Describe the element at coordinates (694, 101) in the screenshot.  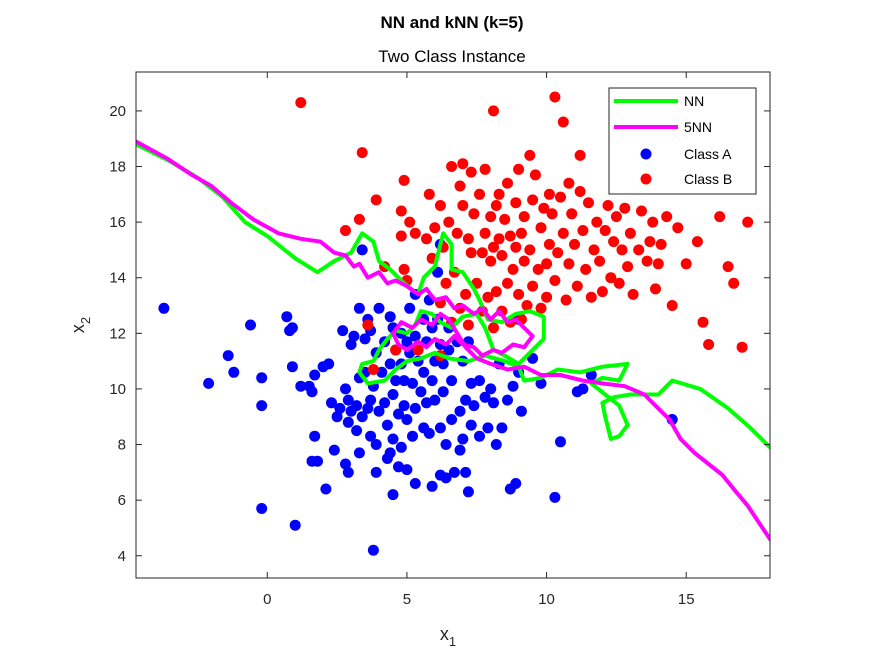
I see `legend-label-nn: NN` at that location.